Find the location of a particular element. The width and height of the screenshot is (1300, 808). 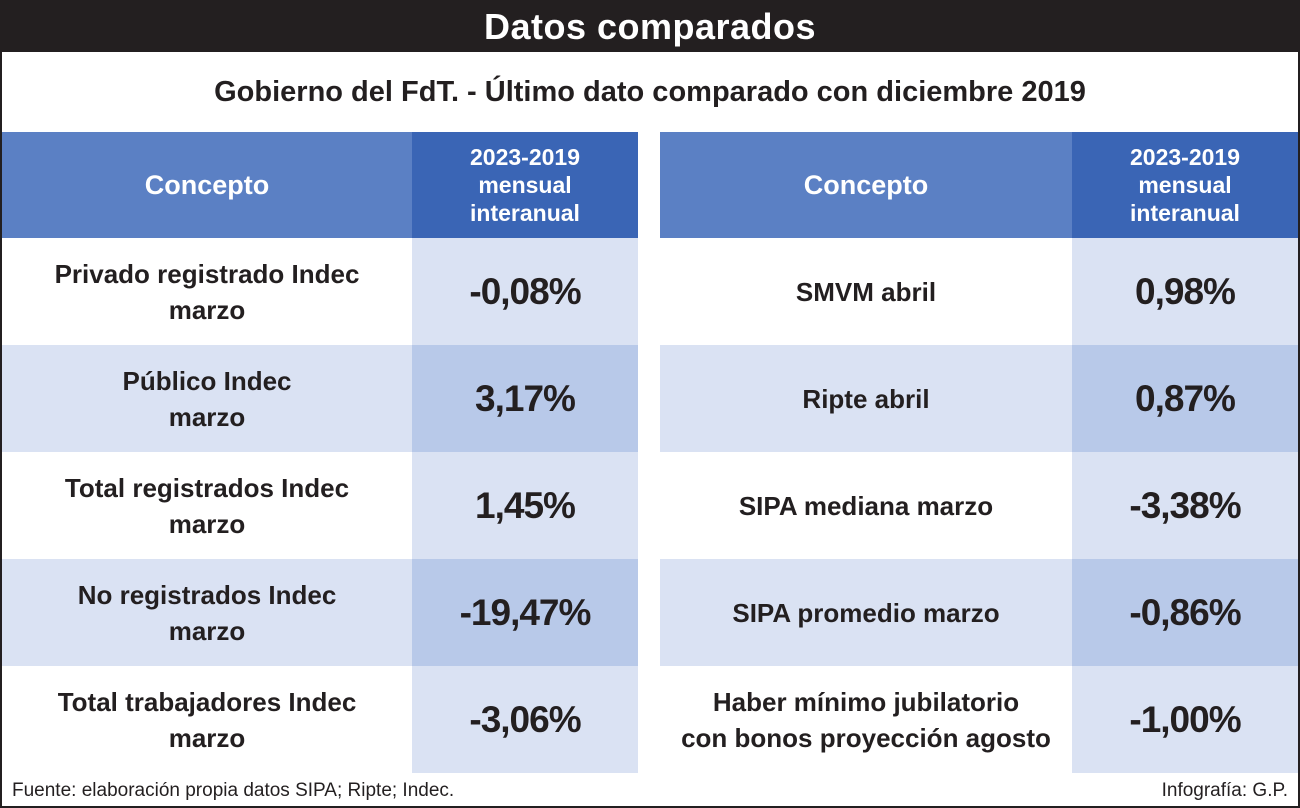

table-row: Total registrados Indec marzo 1,45% is located at coordinates (320, 505).